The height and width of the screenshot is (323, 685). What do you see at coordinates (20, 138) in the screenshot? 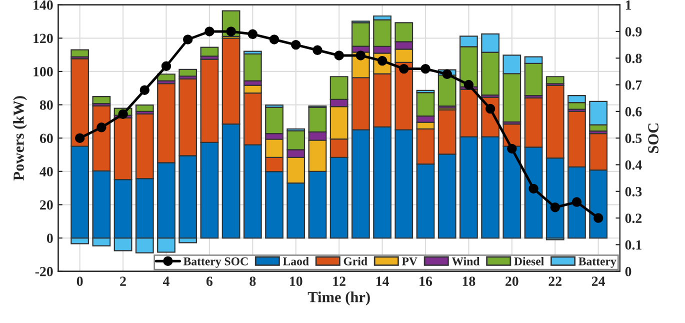
I see `y-axis-title: Powers (kW)` at bounding box center [20, 138].